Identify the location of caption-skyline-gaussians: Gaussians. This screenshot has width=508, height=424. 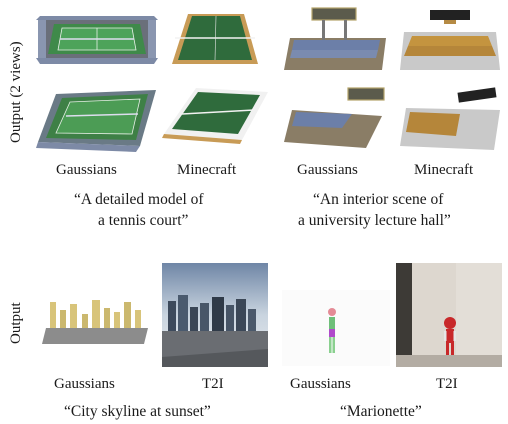
(84, 384).